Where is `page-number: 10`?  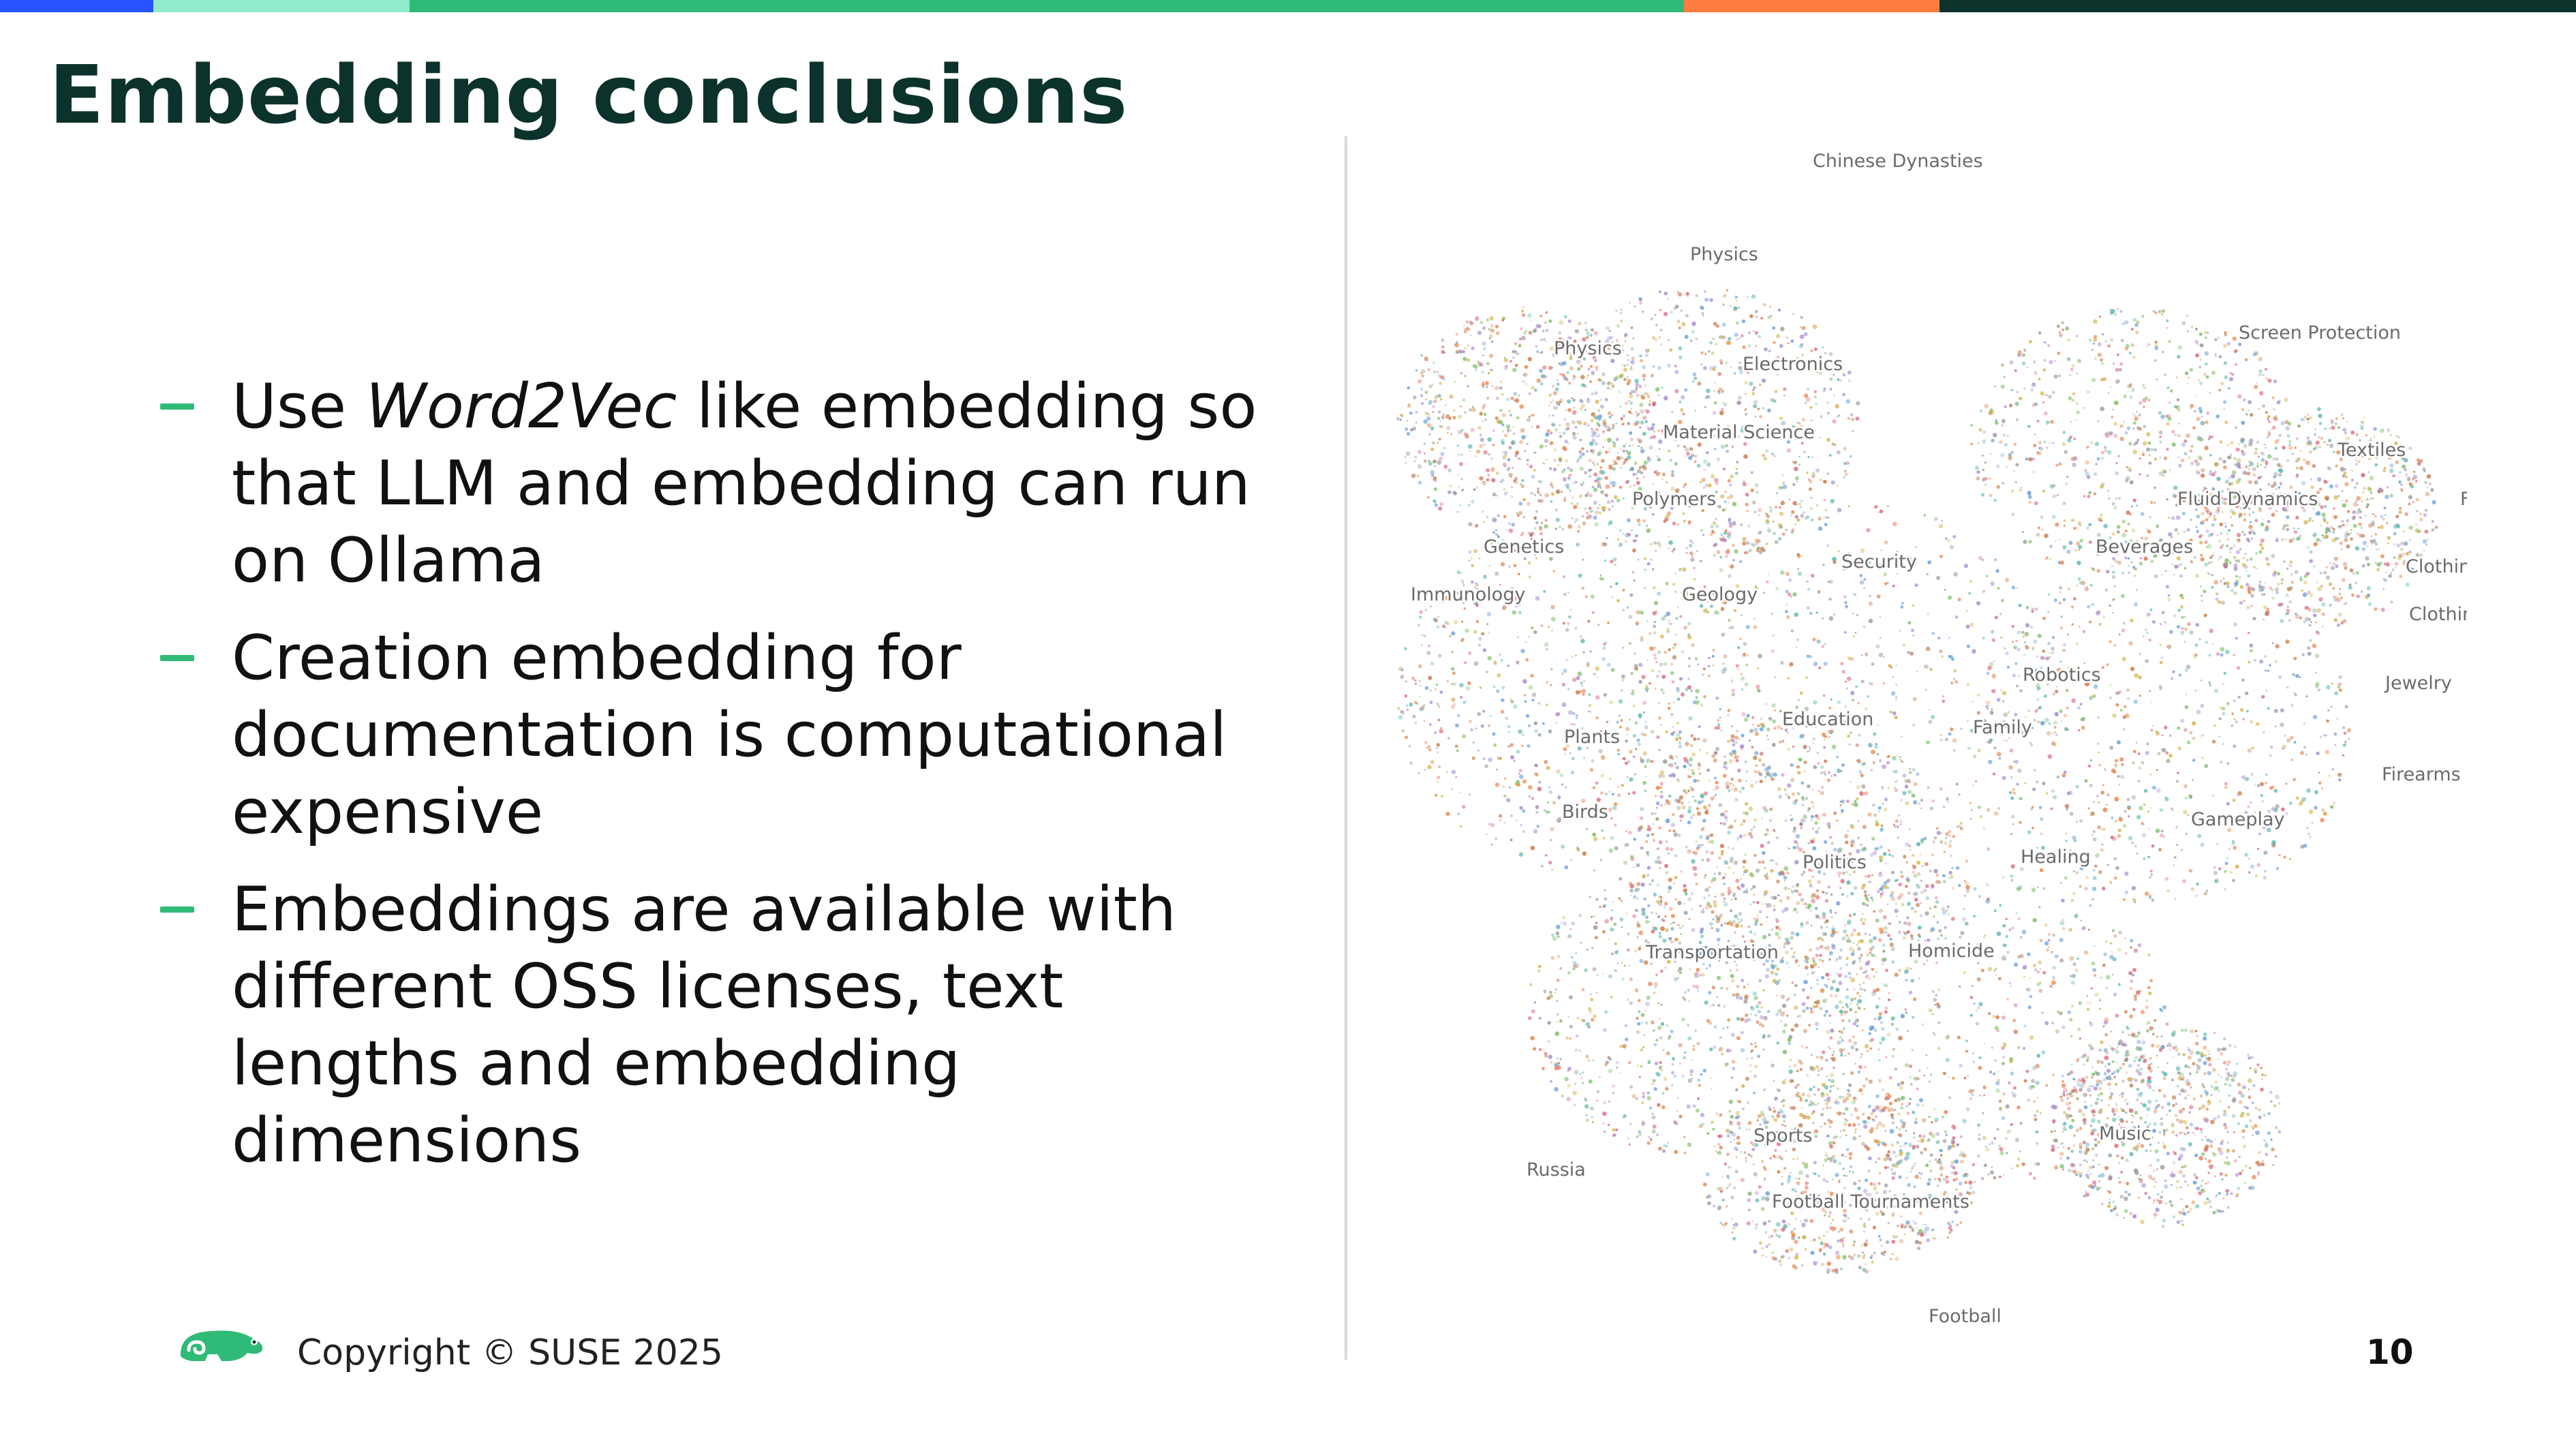
page-number: 10 is located at coordinates (2390, 1352).